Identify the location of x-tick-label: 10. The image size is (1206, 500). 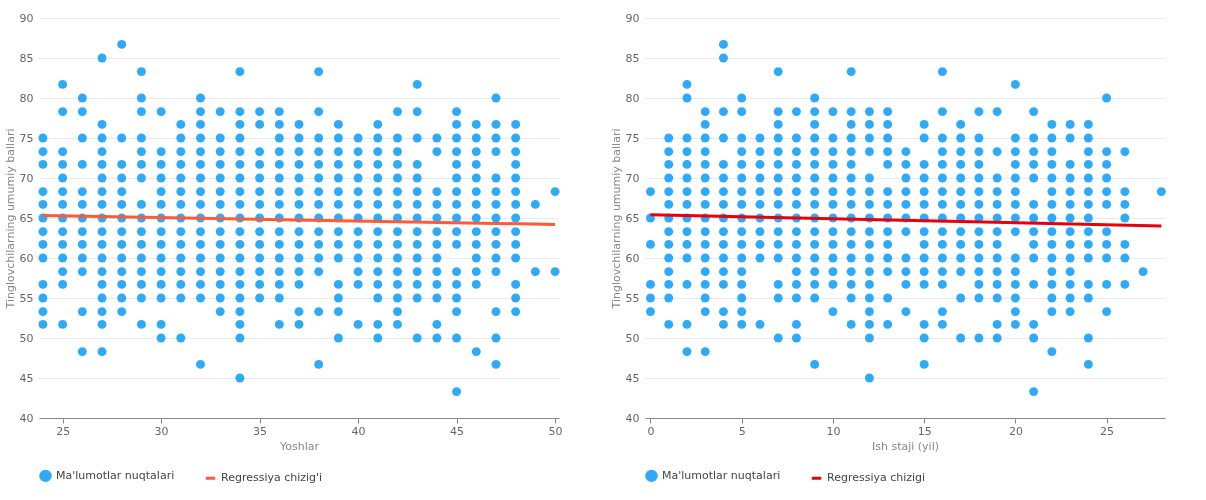
(833, 431).